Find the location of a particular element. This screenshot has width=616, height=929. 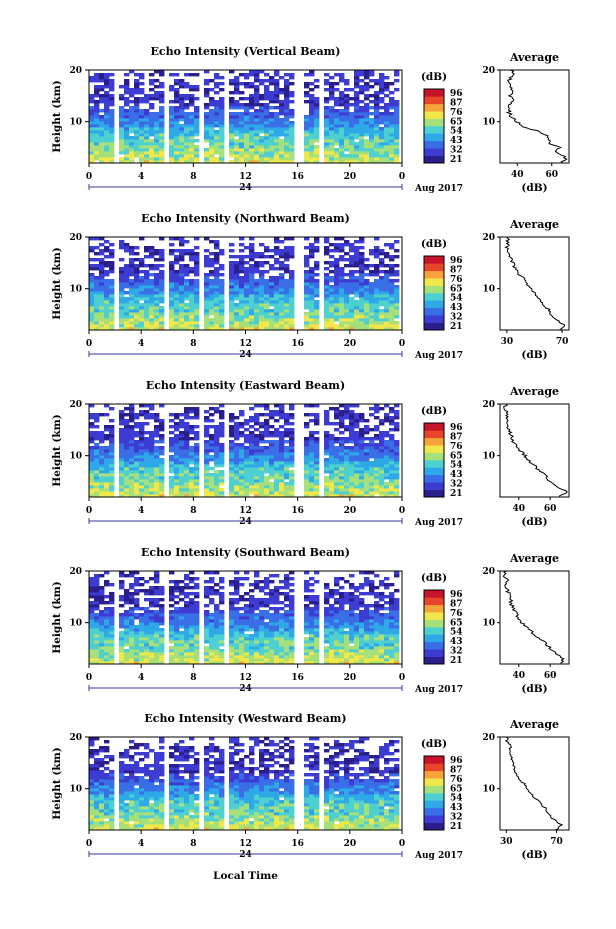

average-x-tick-label: 70 is located at coordinates (562, 342).